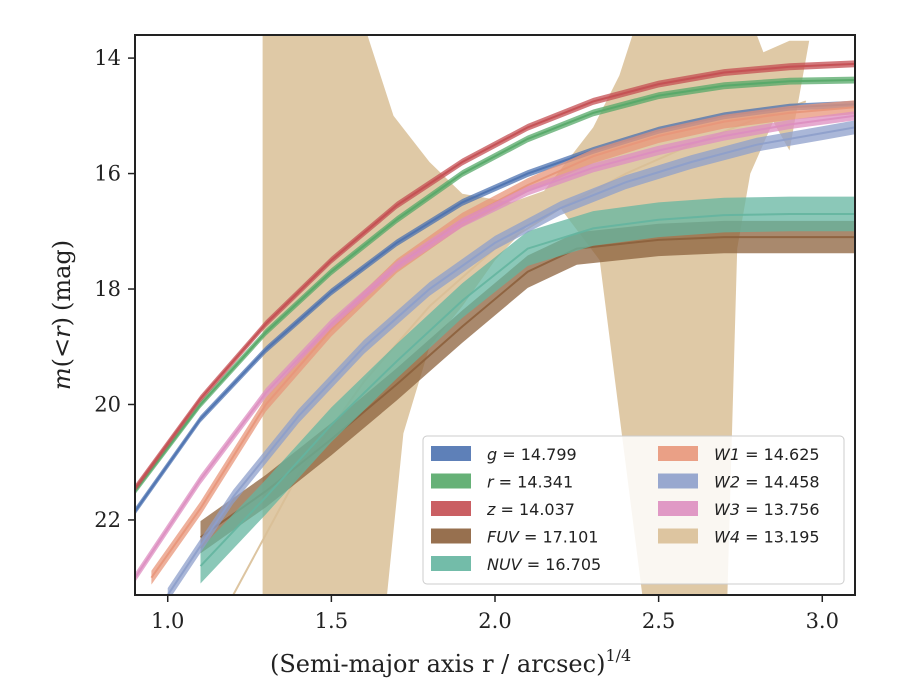 The width and height of the screenshot is (900, 700). I want to click on legend-swatch-r, so click(451, 481).